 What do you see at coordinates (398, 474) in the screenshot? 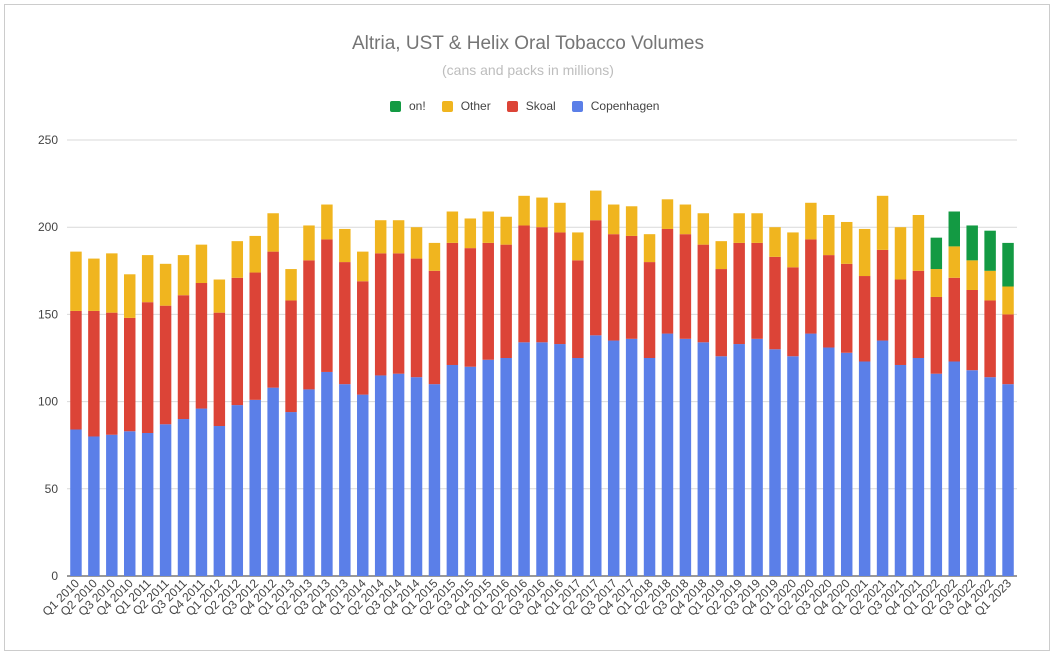
I see `bar-copenhagen-q3-2014` at bounding box center [398, 474].